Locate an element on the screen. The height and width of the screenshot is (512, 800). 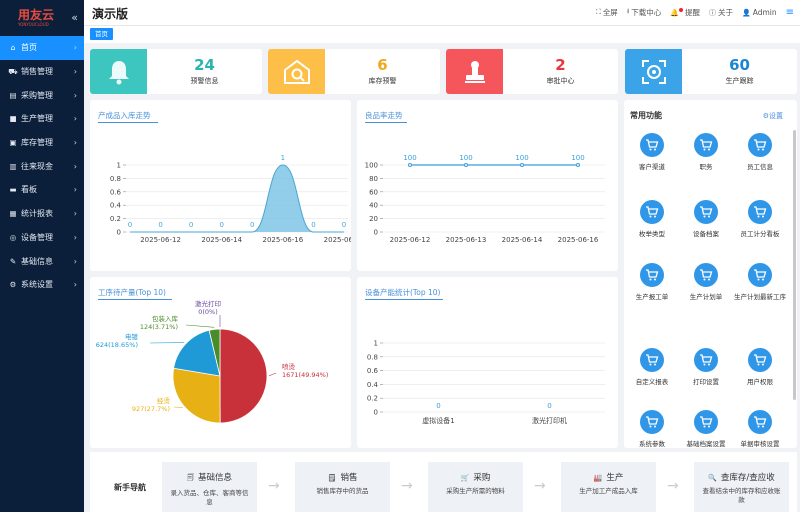
device-icon: ◎ is located at coordinates (13, 237).